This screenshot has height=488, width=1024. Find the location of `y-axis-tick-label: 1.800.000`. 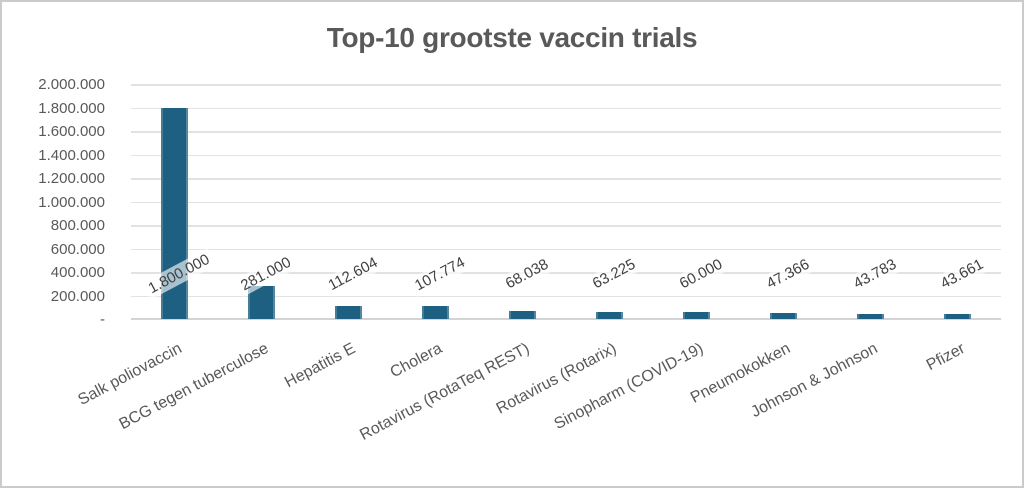

y-axis-tick-label: 1.800.000 is located at coordinates (71, 108).